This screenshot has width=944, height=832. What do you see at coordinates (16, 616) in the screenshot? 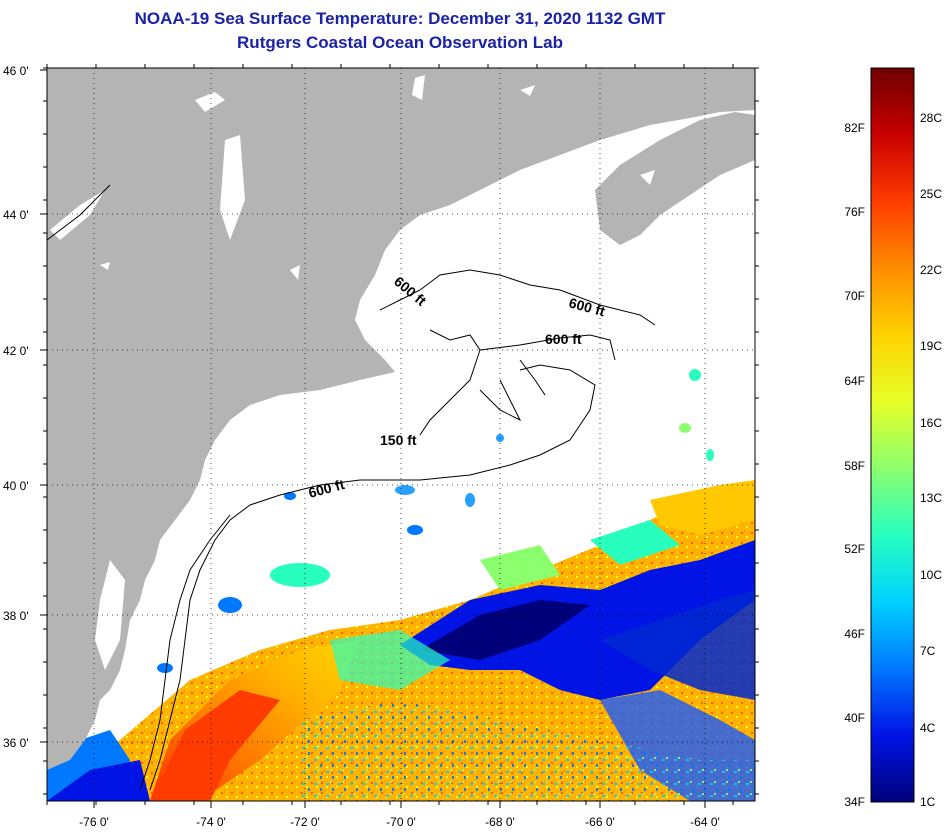
I see `lat-tick-label: 38 0'` at bounding box center [16, 616].